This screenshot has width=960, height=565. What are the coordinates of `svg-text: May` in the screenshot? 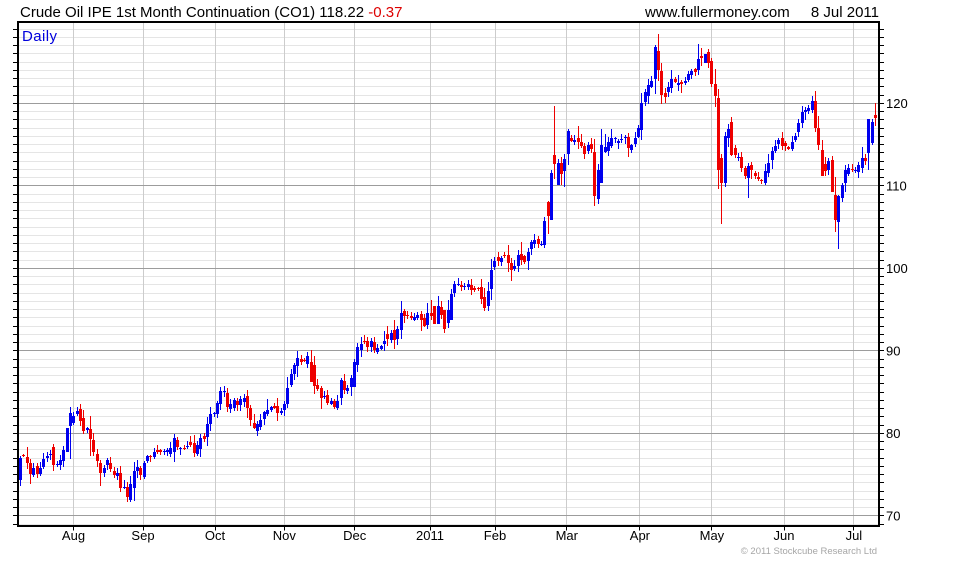 It's located at (712, 535).